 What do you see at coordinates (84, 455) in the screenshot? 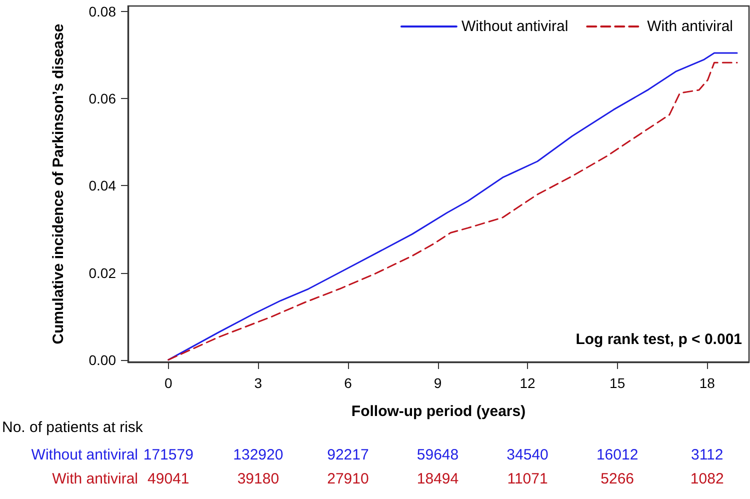
I see `text: Without antiviral` at bounding box center [84, 455].